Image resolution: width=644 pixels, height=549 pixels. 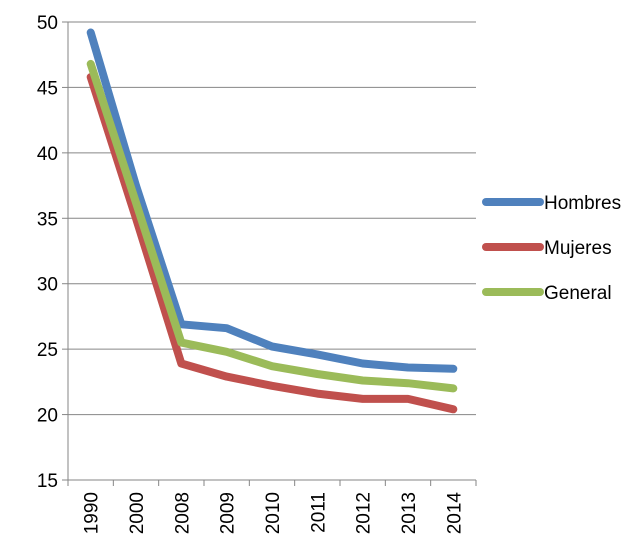 I want to click on legend-label: General, so click(x=578, y=293).